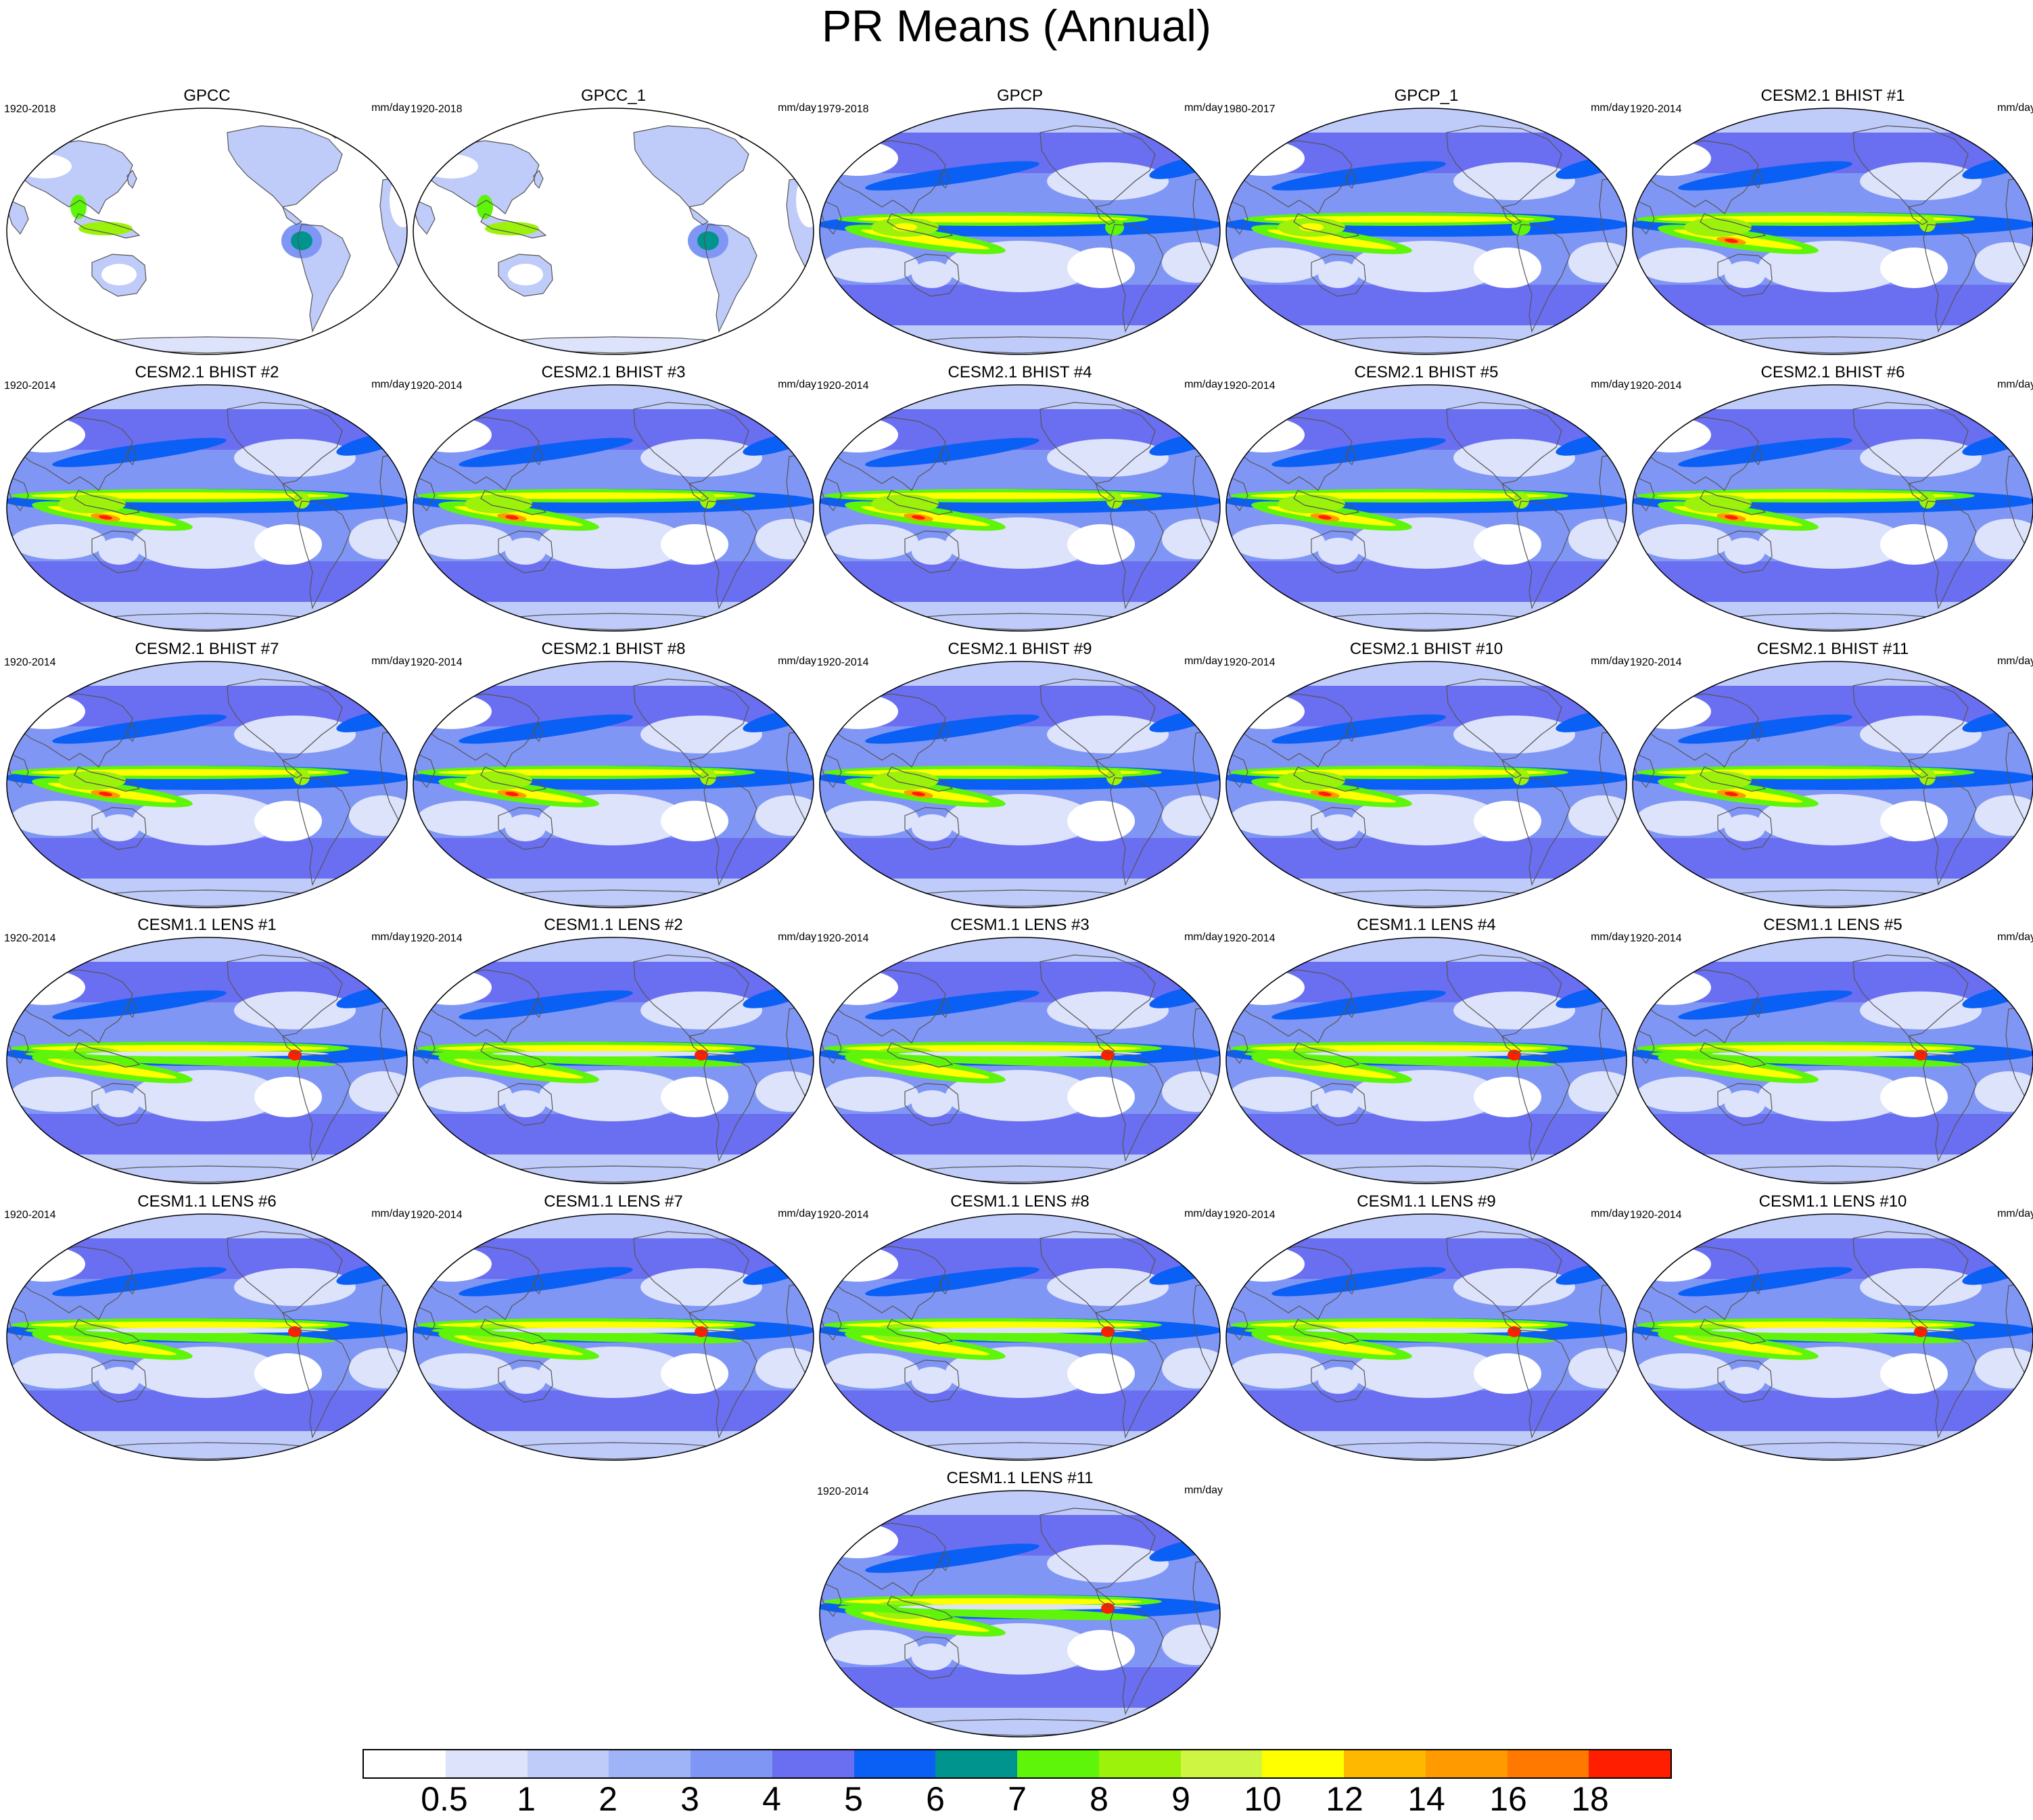  I want to click on map-panel: CESM2.1 BHIST #2 1920-2014 mm/day, so click(207, 499).